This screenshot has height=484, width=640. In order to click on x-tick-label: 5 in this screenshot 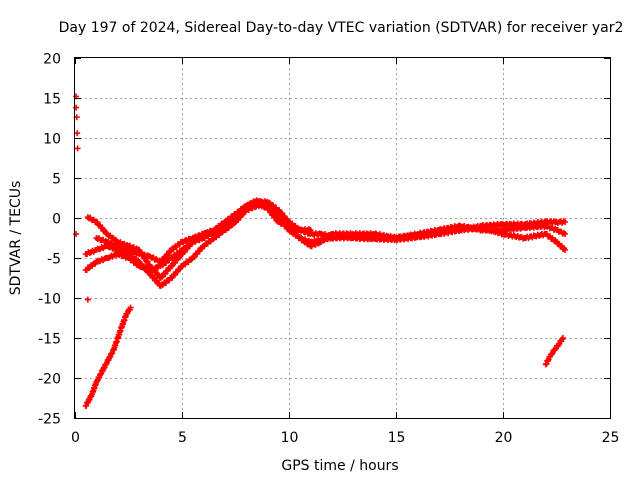, I will do `click(182, 438)`.